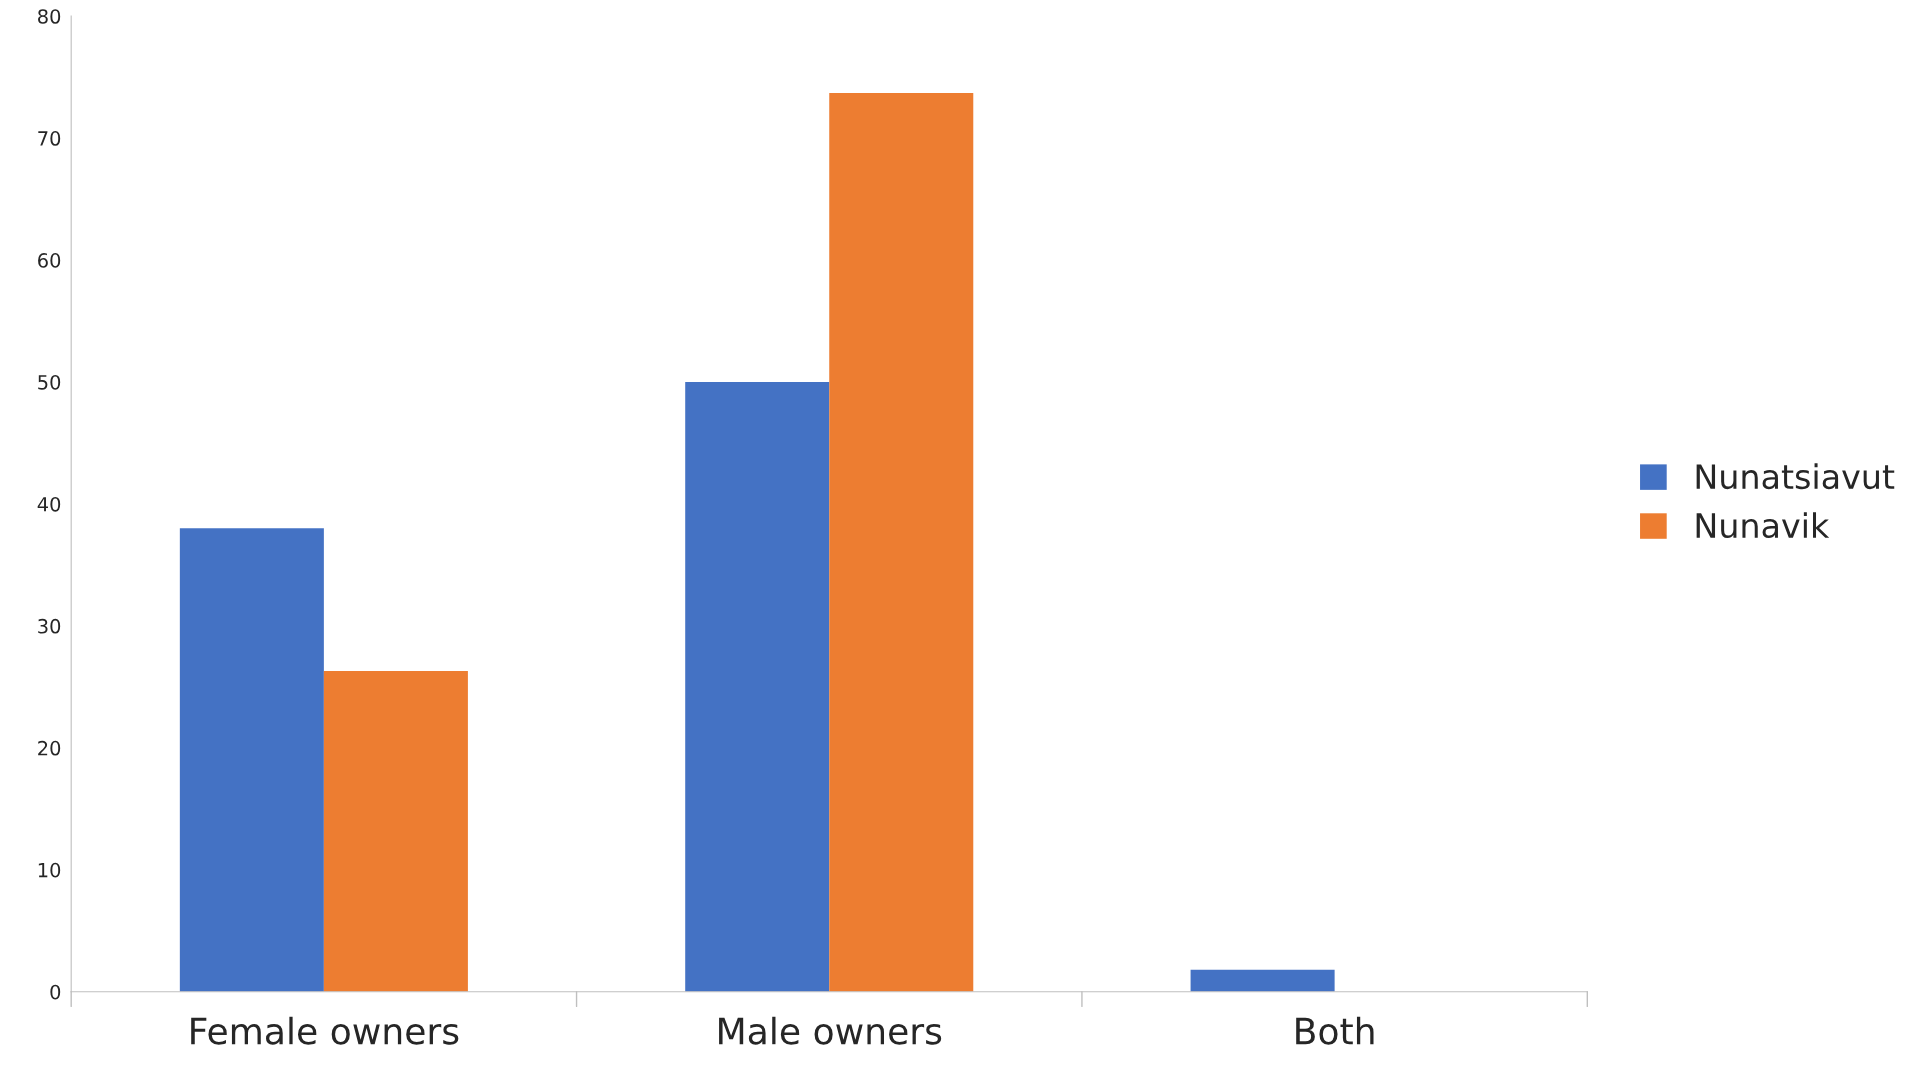 This screenshot has width=1924, height=1078. I want to click on y-tick-label: 0, so click(55, 992).